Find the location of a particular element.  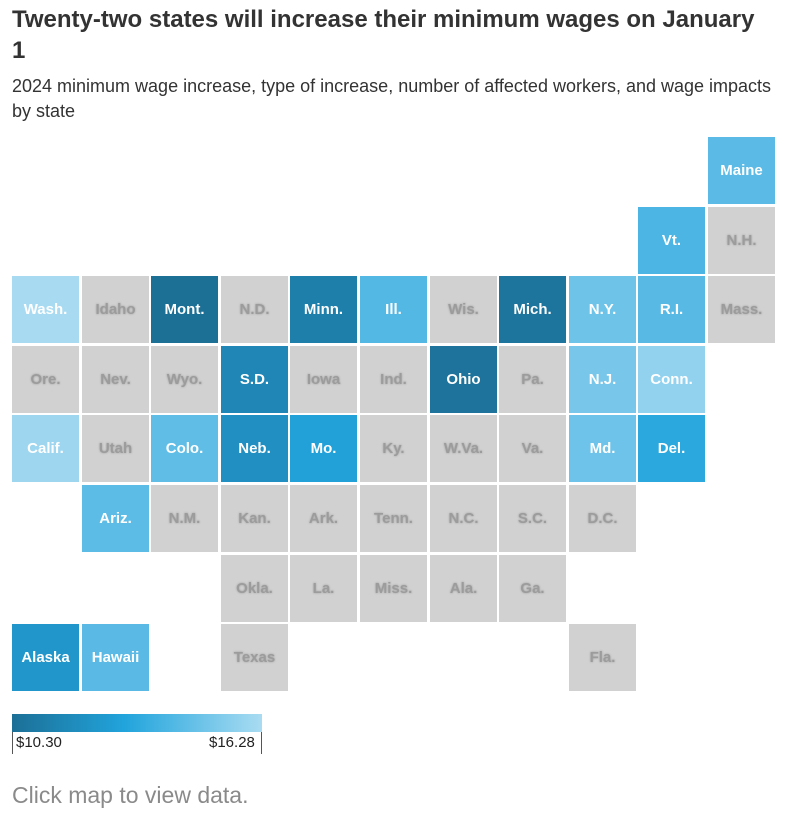

state-tile-maine: Maine is located at coordinates (741, 170).